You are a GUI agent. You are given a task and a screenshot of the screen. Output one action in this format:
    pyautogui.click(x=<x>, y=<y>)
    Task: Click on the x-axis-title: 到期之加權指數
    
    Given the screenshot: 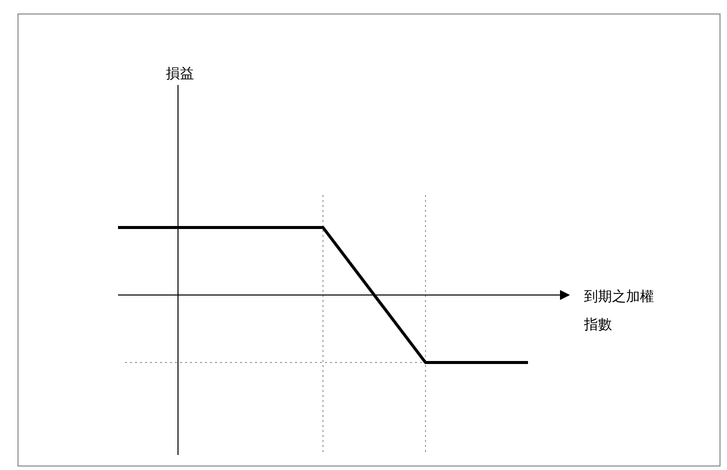 What is the action you would take?
    pyautogui.click(x=618, y=311)
    